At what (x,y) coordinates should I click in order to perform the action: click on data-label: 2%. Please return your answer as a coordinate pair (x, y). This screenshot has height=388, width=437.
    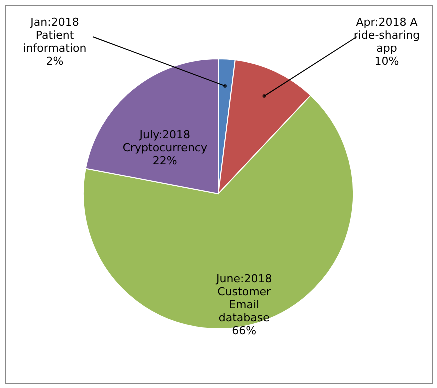
    Looking at the image, I should click on (55, 61).